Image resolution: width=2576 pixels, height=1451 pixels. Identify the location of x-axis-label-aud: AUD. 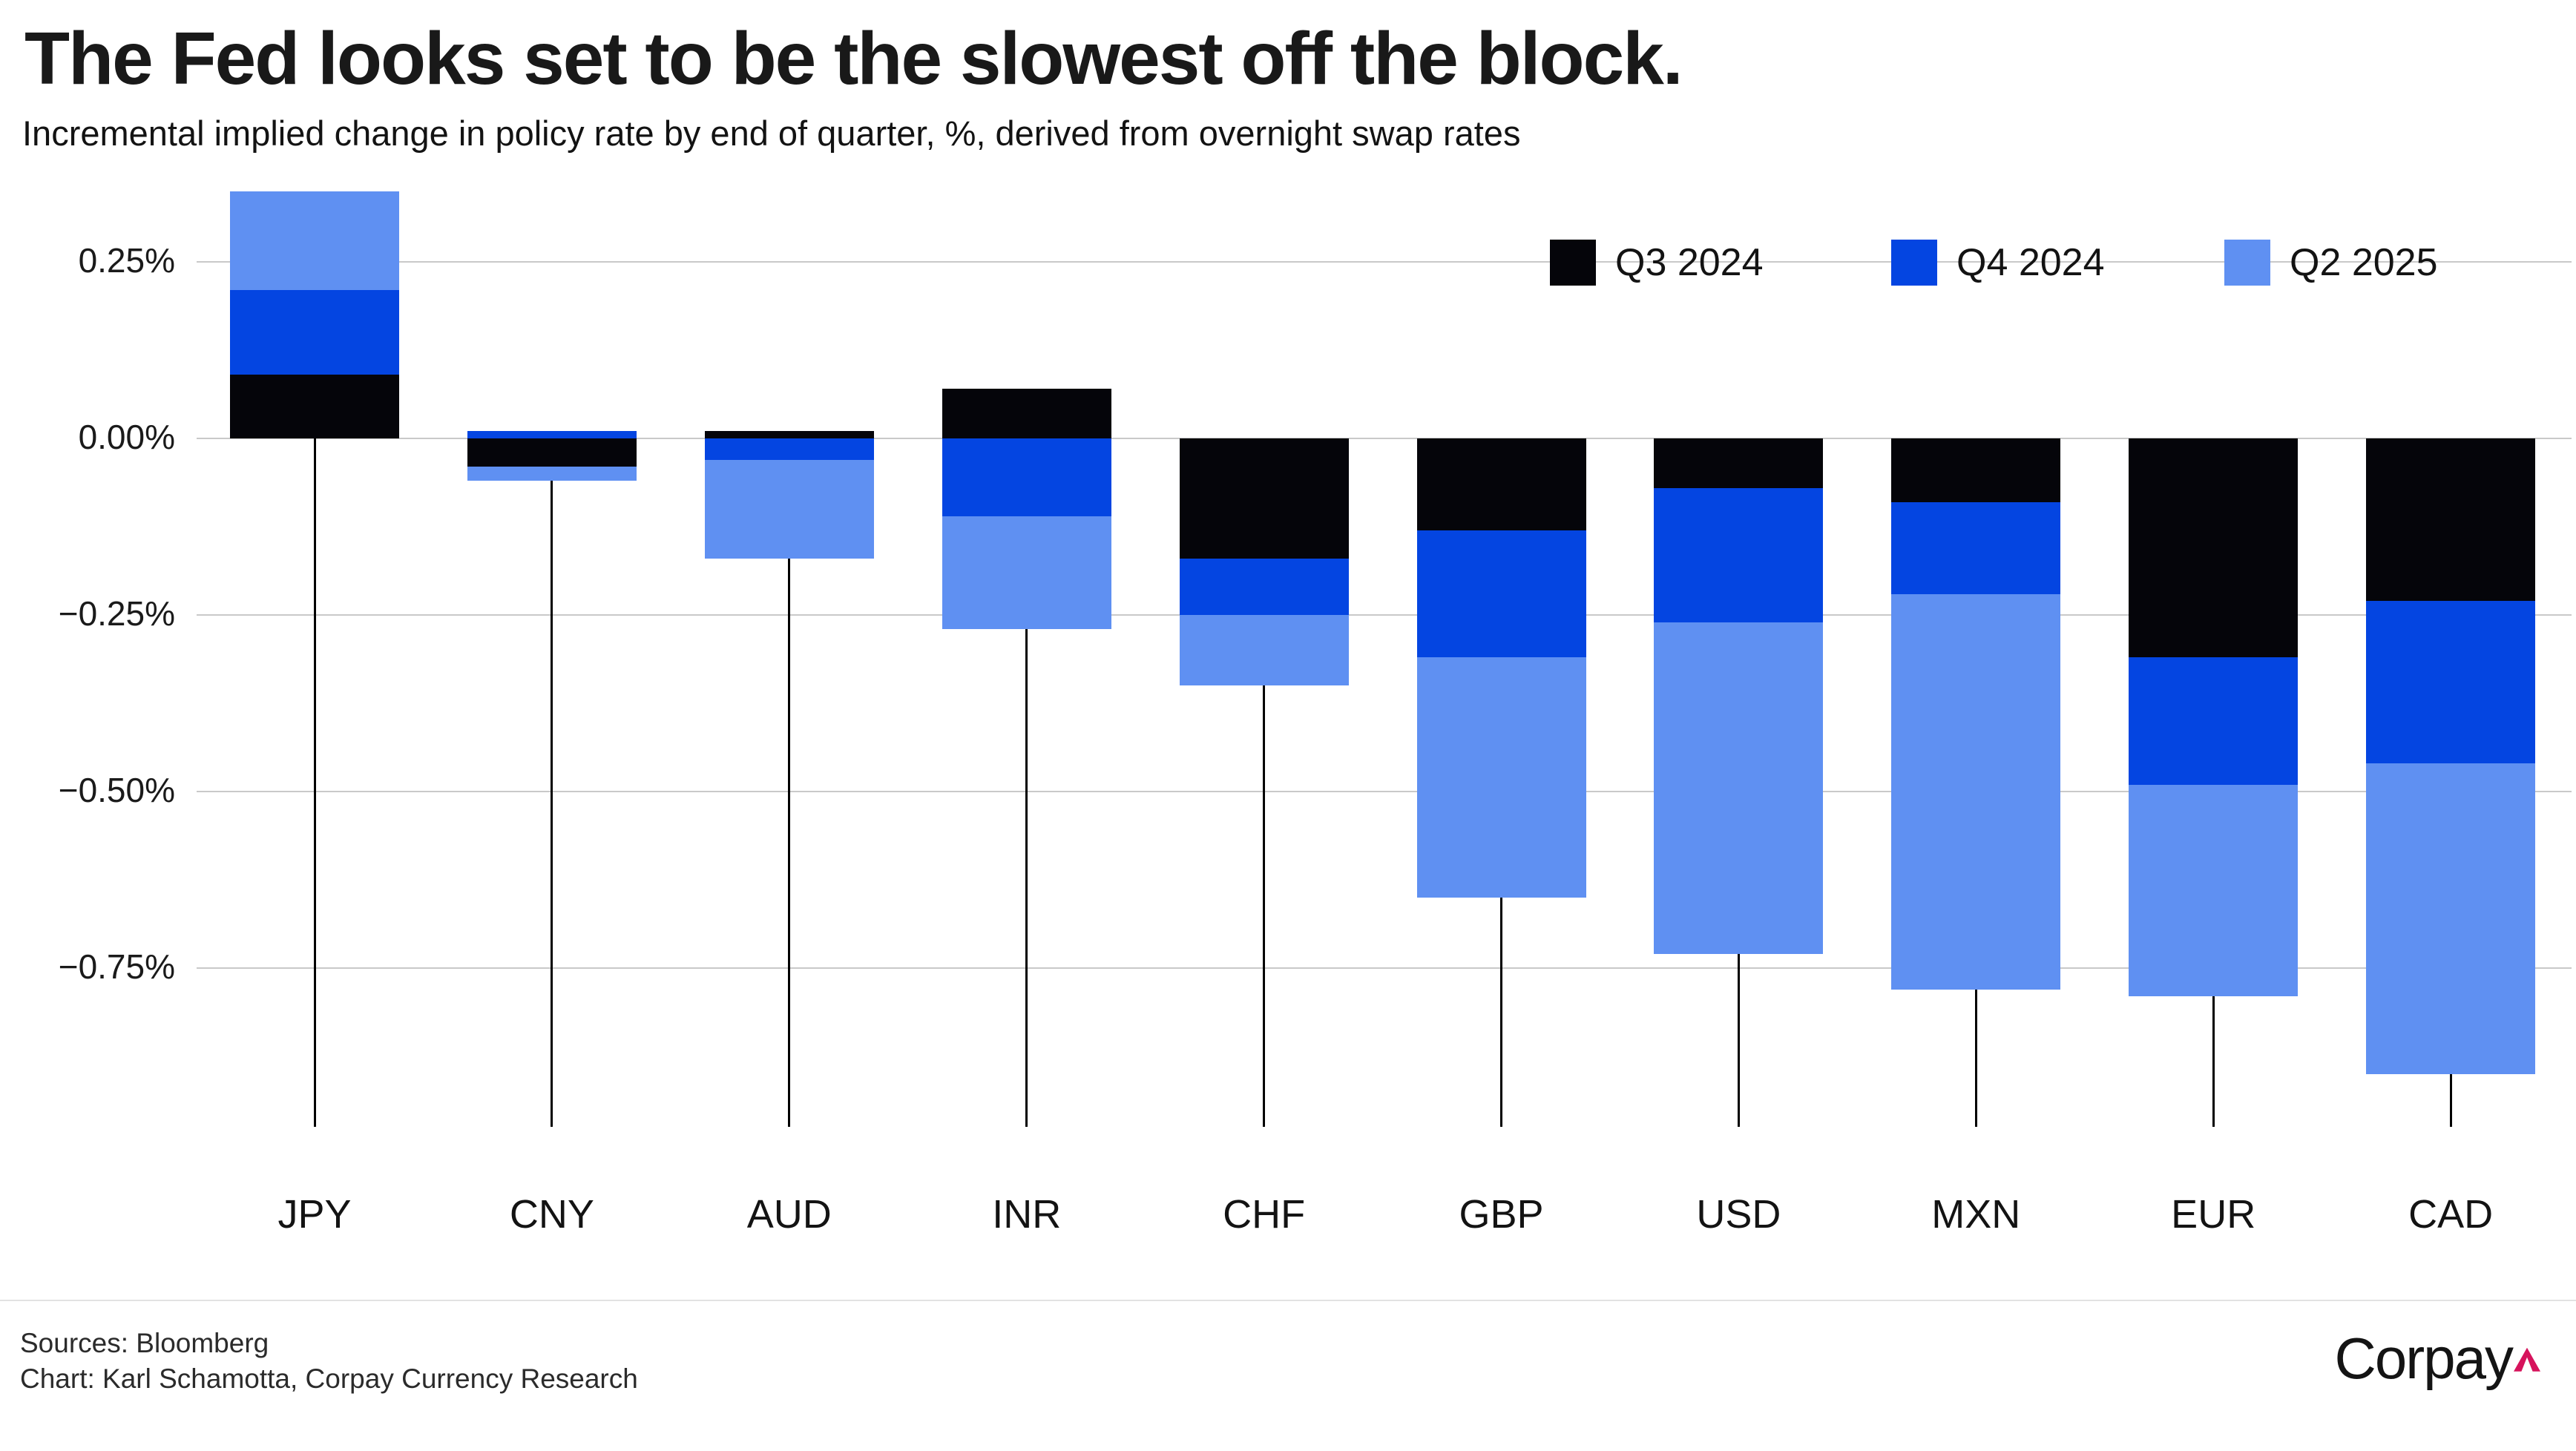
(789, 1214).